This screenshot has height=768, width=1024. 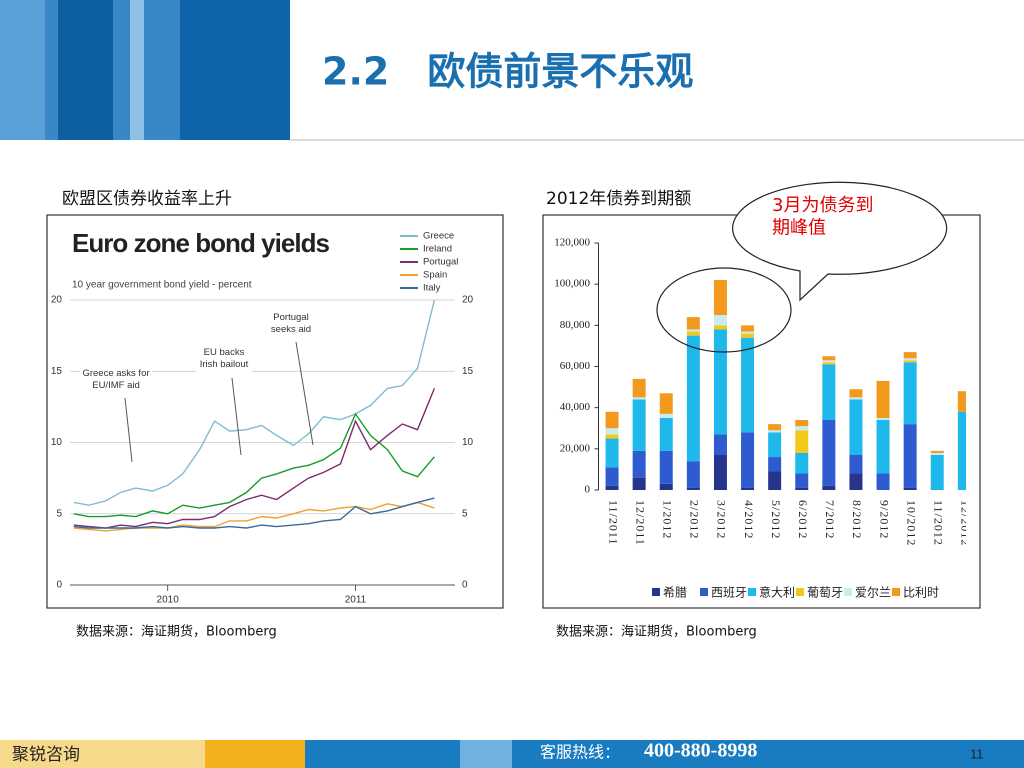 What do you see at coordinates (776, 519) in the screenshot?
I see `x-tick-label: 5/2012` at bounding box center [776, 519].